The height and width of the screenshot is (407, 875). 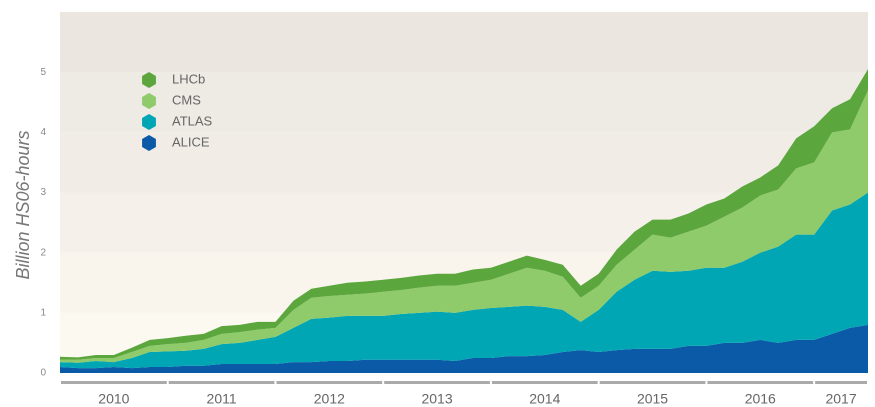 What do you see at coordinates (113, 399) in the screenshot?
I see `x-tick-label: 2010` at bounding box center [113, 399].